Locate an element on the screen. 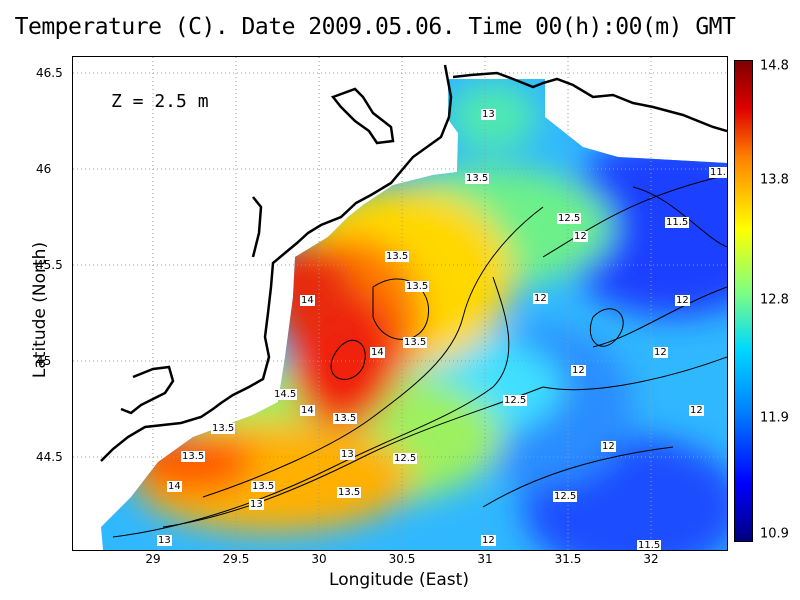  y-tick: 44.5 is located at coordinates (49, 457).